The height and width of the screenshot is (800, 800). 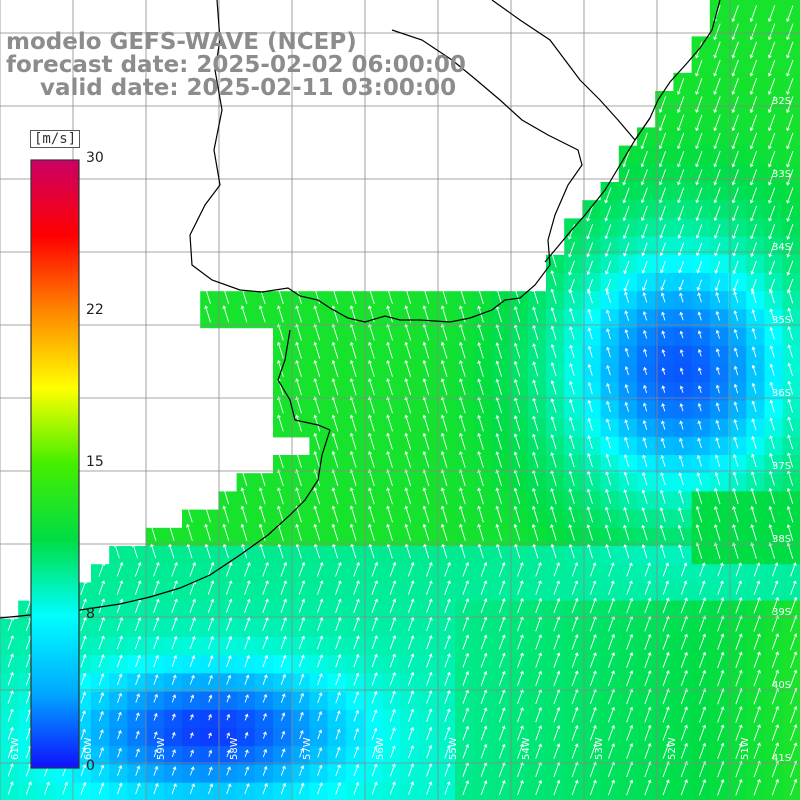 What do you see at coordinates (781, 393) in the screenshot?
I see `lat-label: 36S` at bounding box center [781, 393].